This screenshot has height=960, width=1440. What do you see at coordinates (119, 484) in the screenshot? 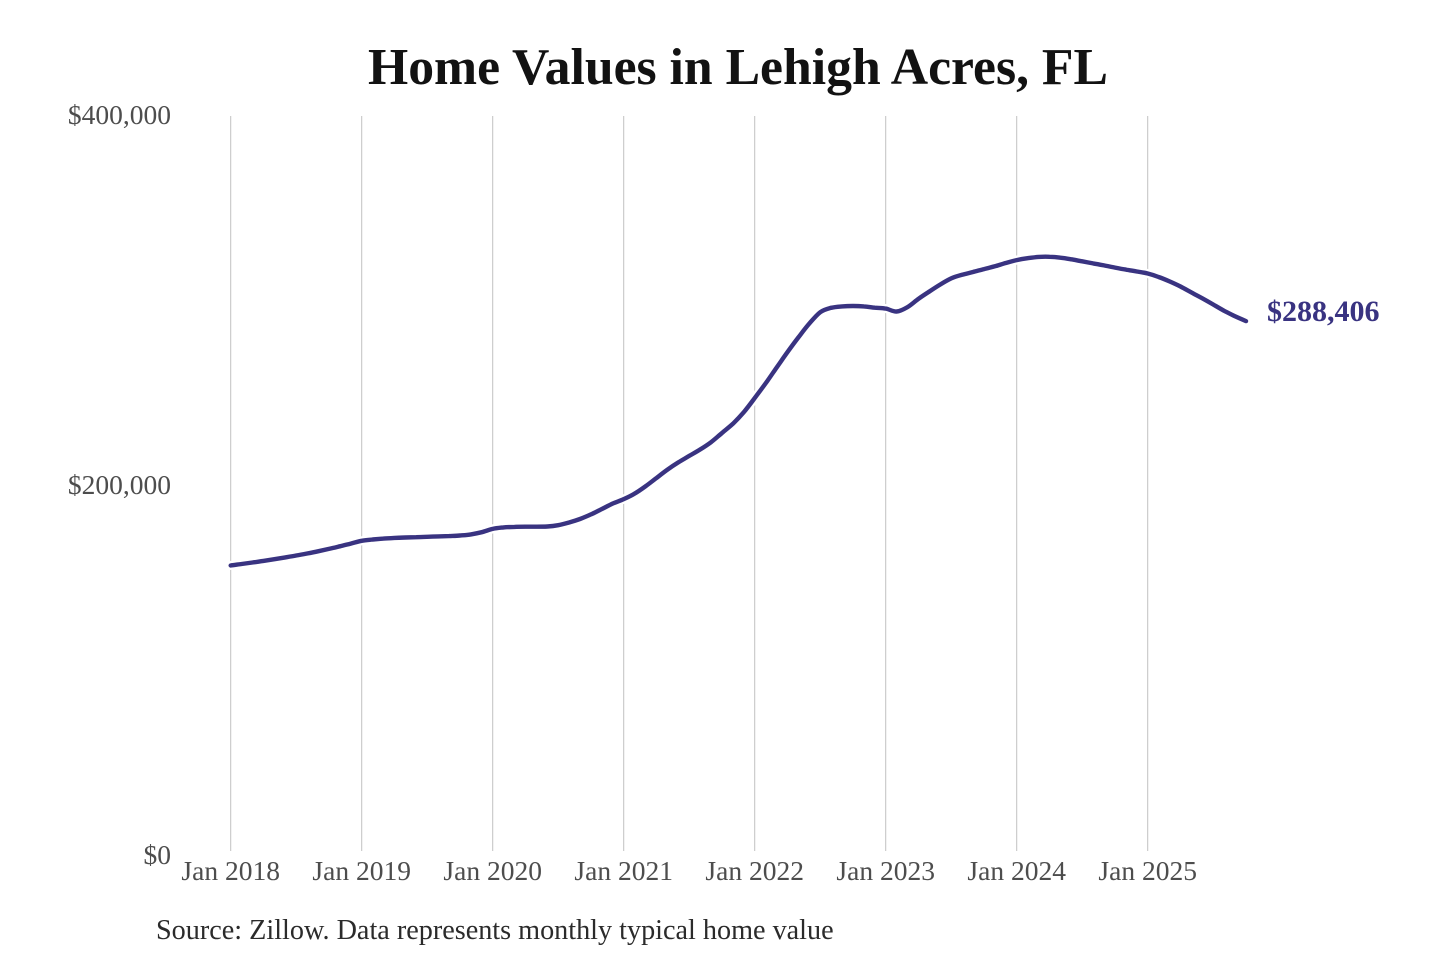
I see `svg-text: $200,000` at bounding box center [119, 484].